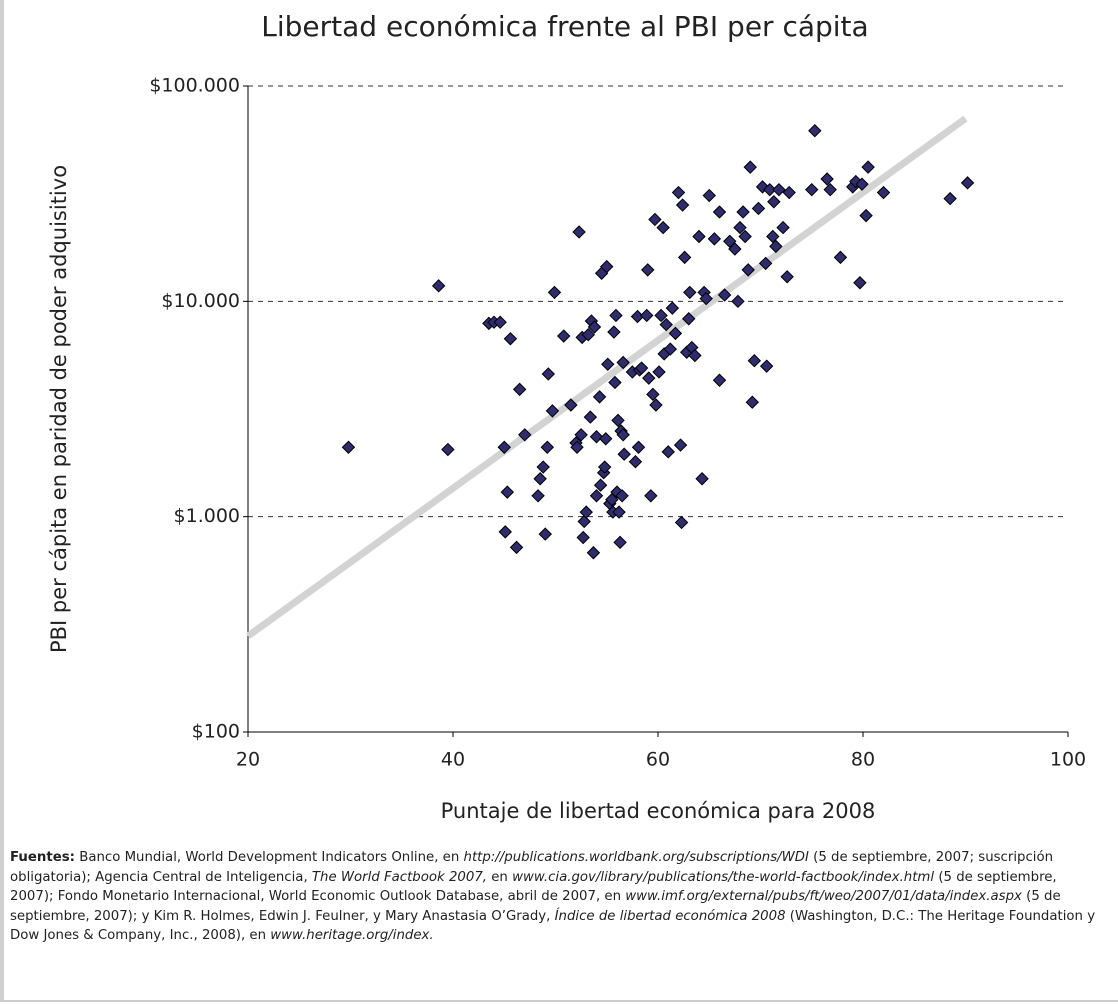  What do you see at coordinates (453, 760) in the screenshot?
I see `x-tick-label: 40` at bounding box center [453, 760].